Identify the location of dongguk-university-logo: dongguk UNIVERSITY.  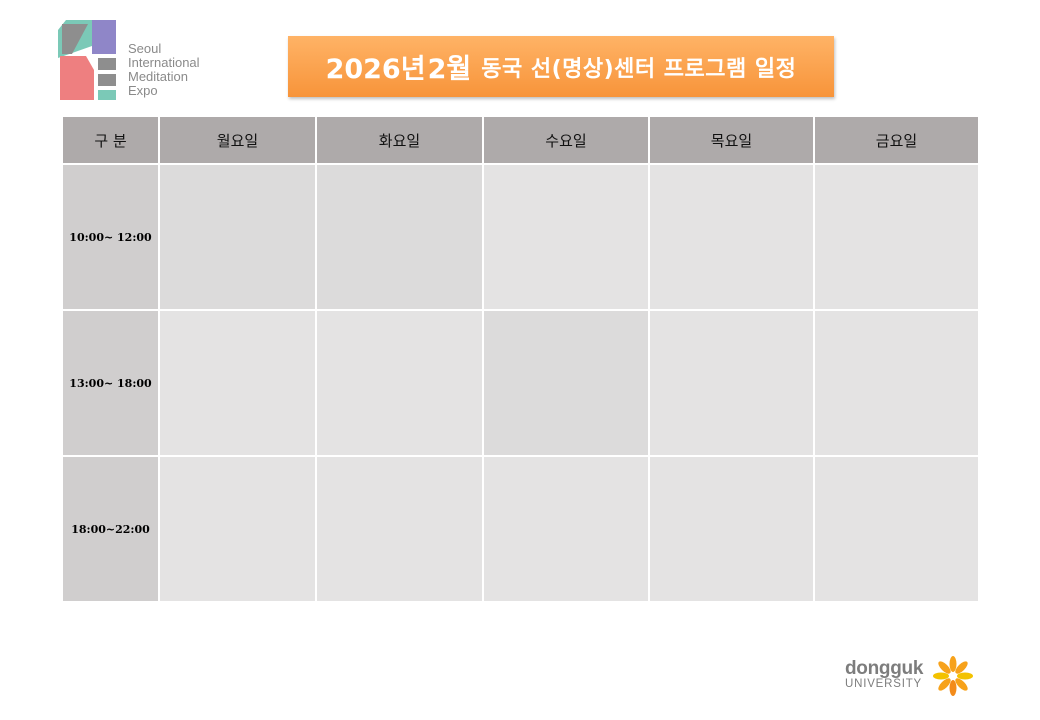
(913, 676).